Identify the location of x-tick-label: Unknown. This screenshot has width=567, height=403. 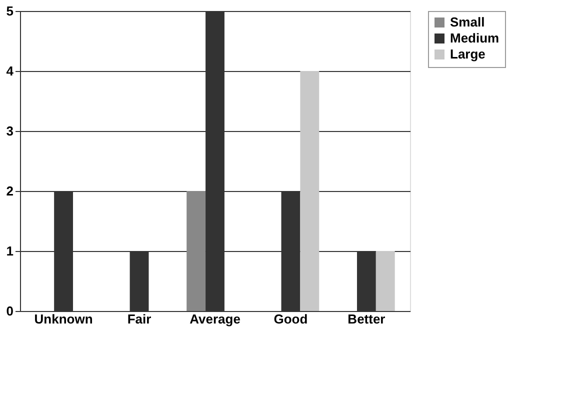
(63, 319).